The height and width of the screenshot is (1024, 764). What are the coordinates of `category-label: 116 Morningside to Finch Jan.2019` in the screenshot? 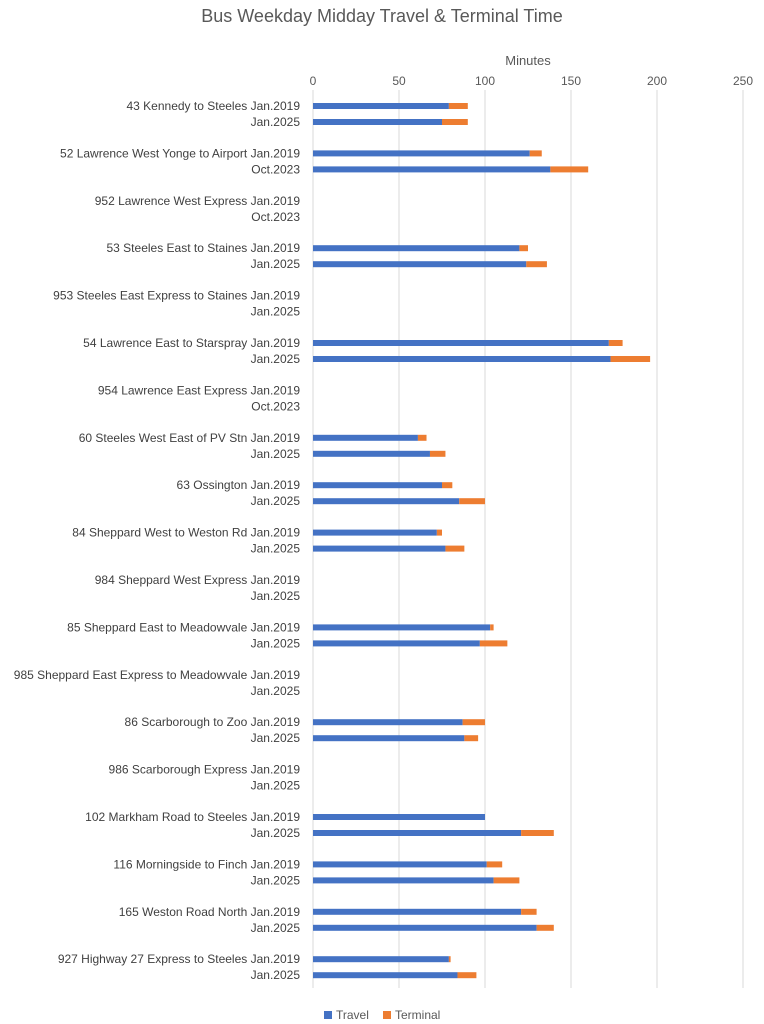 It's located at (206, 864).